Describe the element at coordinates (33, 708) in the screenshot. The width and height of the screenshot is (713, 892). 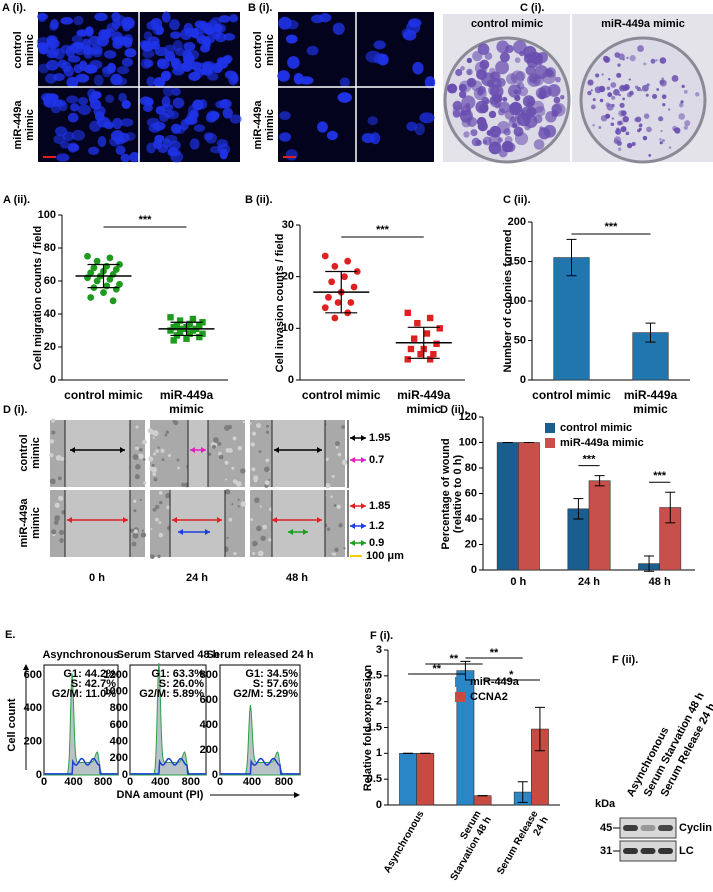
I see `y-tick-label: 400` at that location.